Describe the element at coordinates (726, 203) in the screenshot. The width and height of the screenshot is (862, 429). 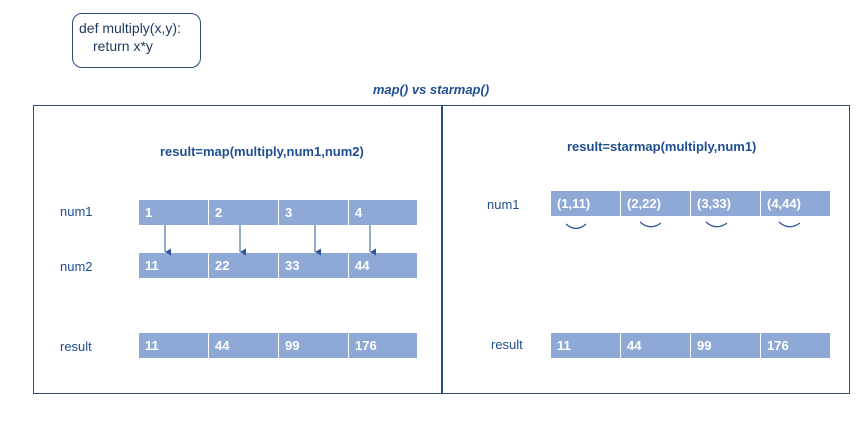
I see `right-num1-cell: (3,33)` at that location.